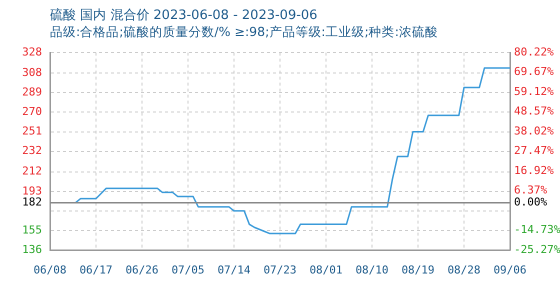  What do you see at coordinates (188, 269) in the screenshot?
I see `x-tick-label: 07/05` at bounding box center [188, 269].